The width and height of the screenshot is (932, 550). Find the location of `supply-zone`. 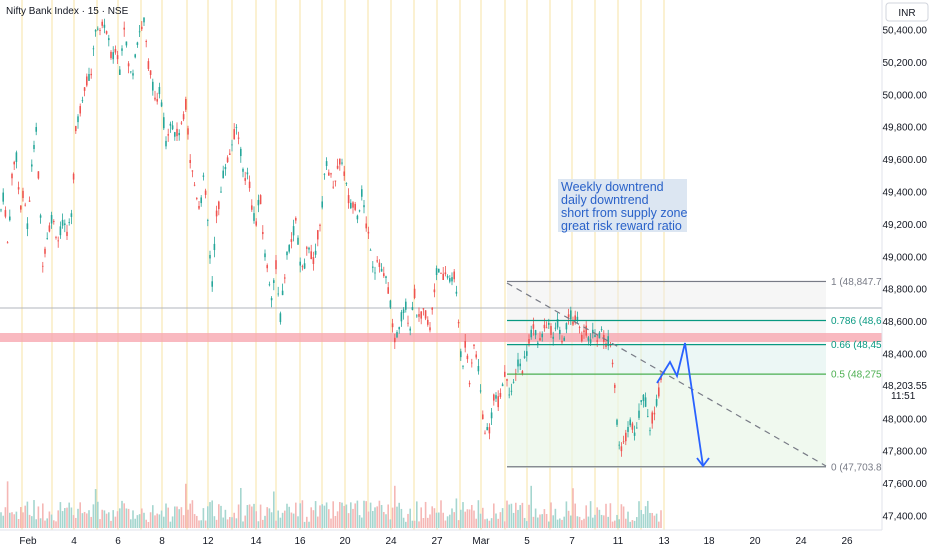

supply-zone is located at coordinates (441, 337).